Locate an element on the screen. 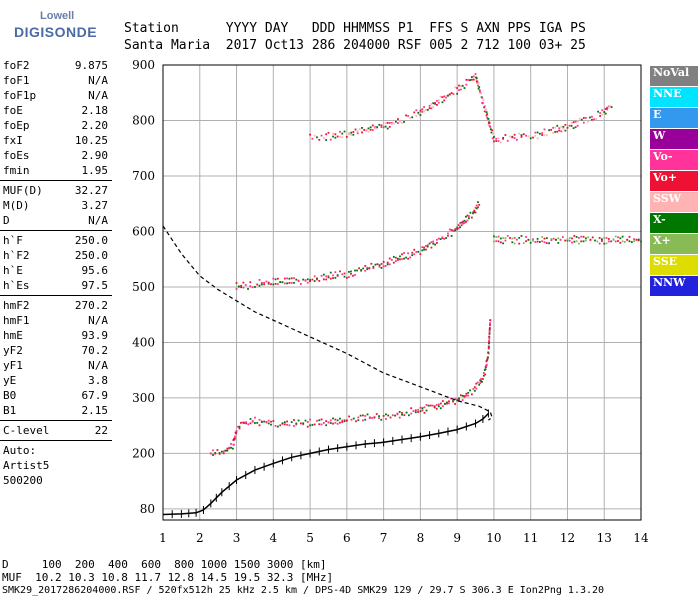 This screenshot has width=700, height=600. logo-line1: Lowell is located at coordinates (57, 16).